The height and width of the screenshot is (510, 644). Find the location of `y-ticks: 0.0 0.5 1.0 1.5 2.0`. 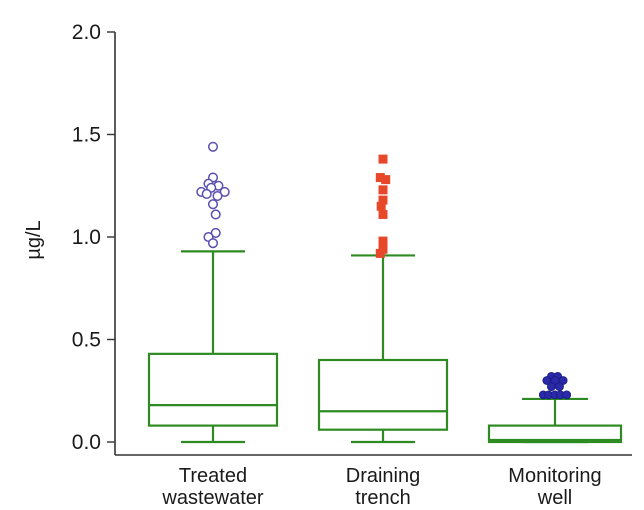

y-ticks: 0.0 0.5 1.0 1.5 2.0 is located at coordinates (93, 237).